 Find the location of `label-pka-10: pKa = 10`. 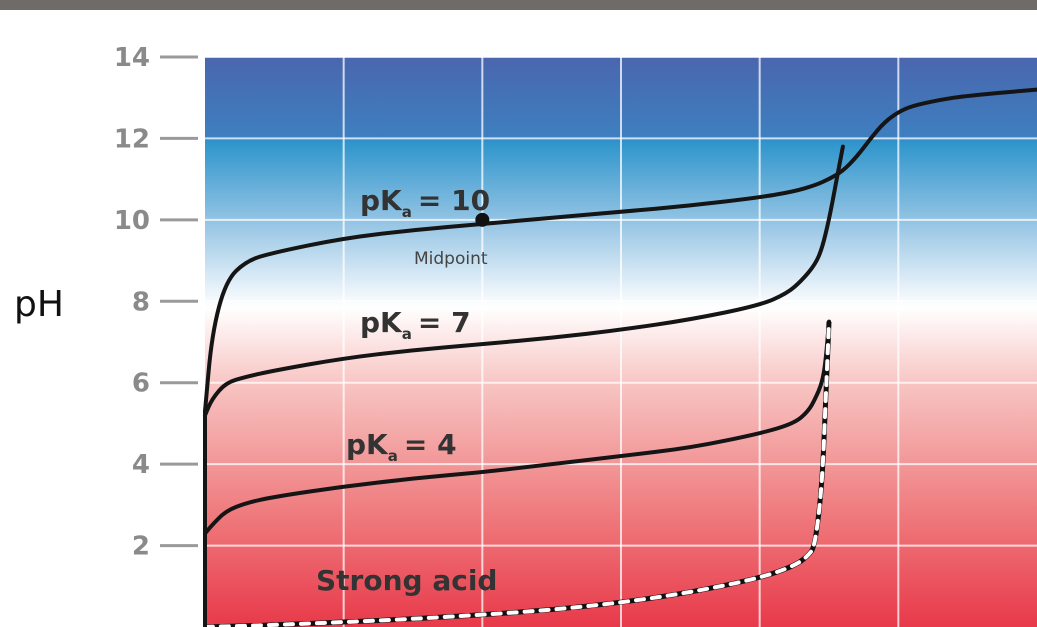

label-pka-10: pKa = 10 is located at coordinates (425, 202).